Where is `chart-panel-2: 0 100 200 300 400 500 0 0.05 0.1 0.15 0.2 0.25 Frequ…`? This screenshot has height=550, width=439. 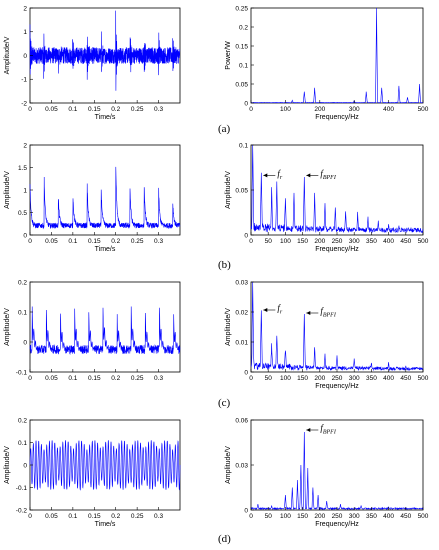 chart-panel-2: 0 100 200 300 400 500 0 0.05 0.1 0.15 0.2 0.25 Frequ… is located at coordinates (327, 63).